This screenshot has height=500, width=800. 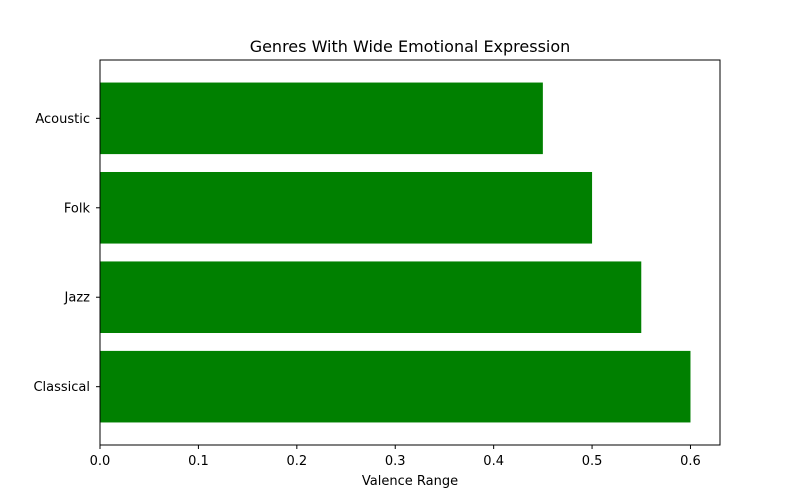 I want to click on x-axis-ticks: 0.0 0.1 0.2 0.3 0.4 0.5 0.6, so click(x=395, y=457).